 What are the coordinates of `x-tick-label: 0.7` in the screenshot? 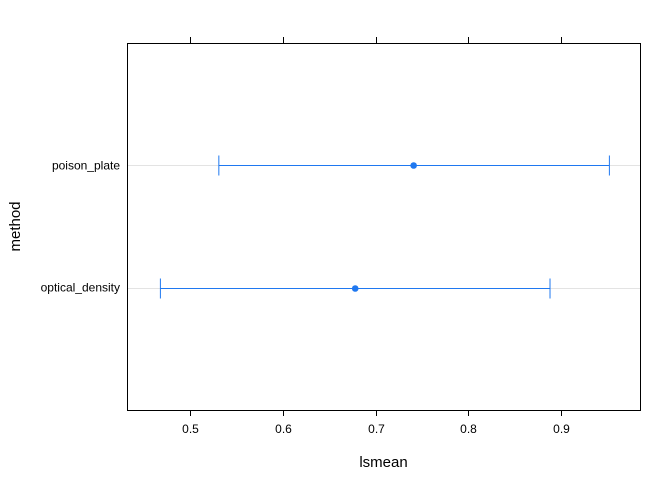 It's located at (376, 429).